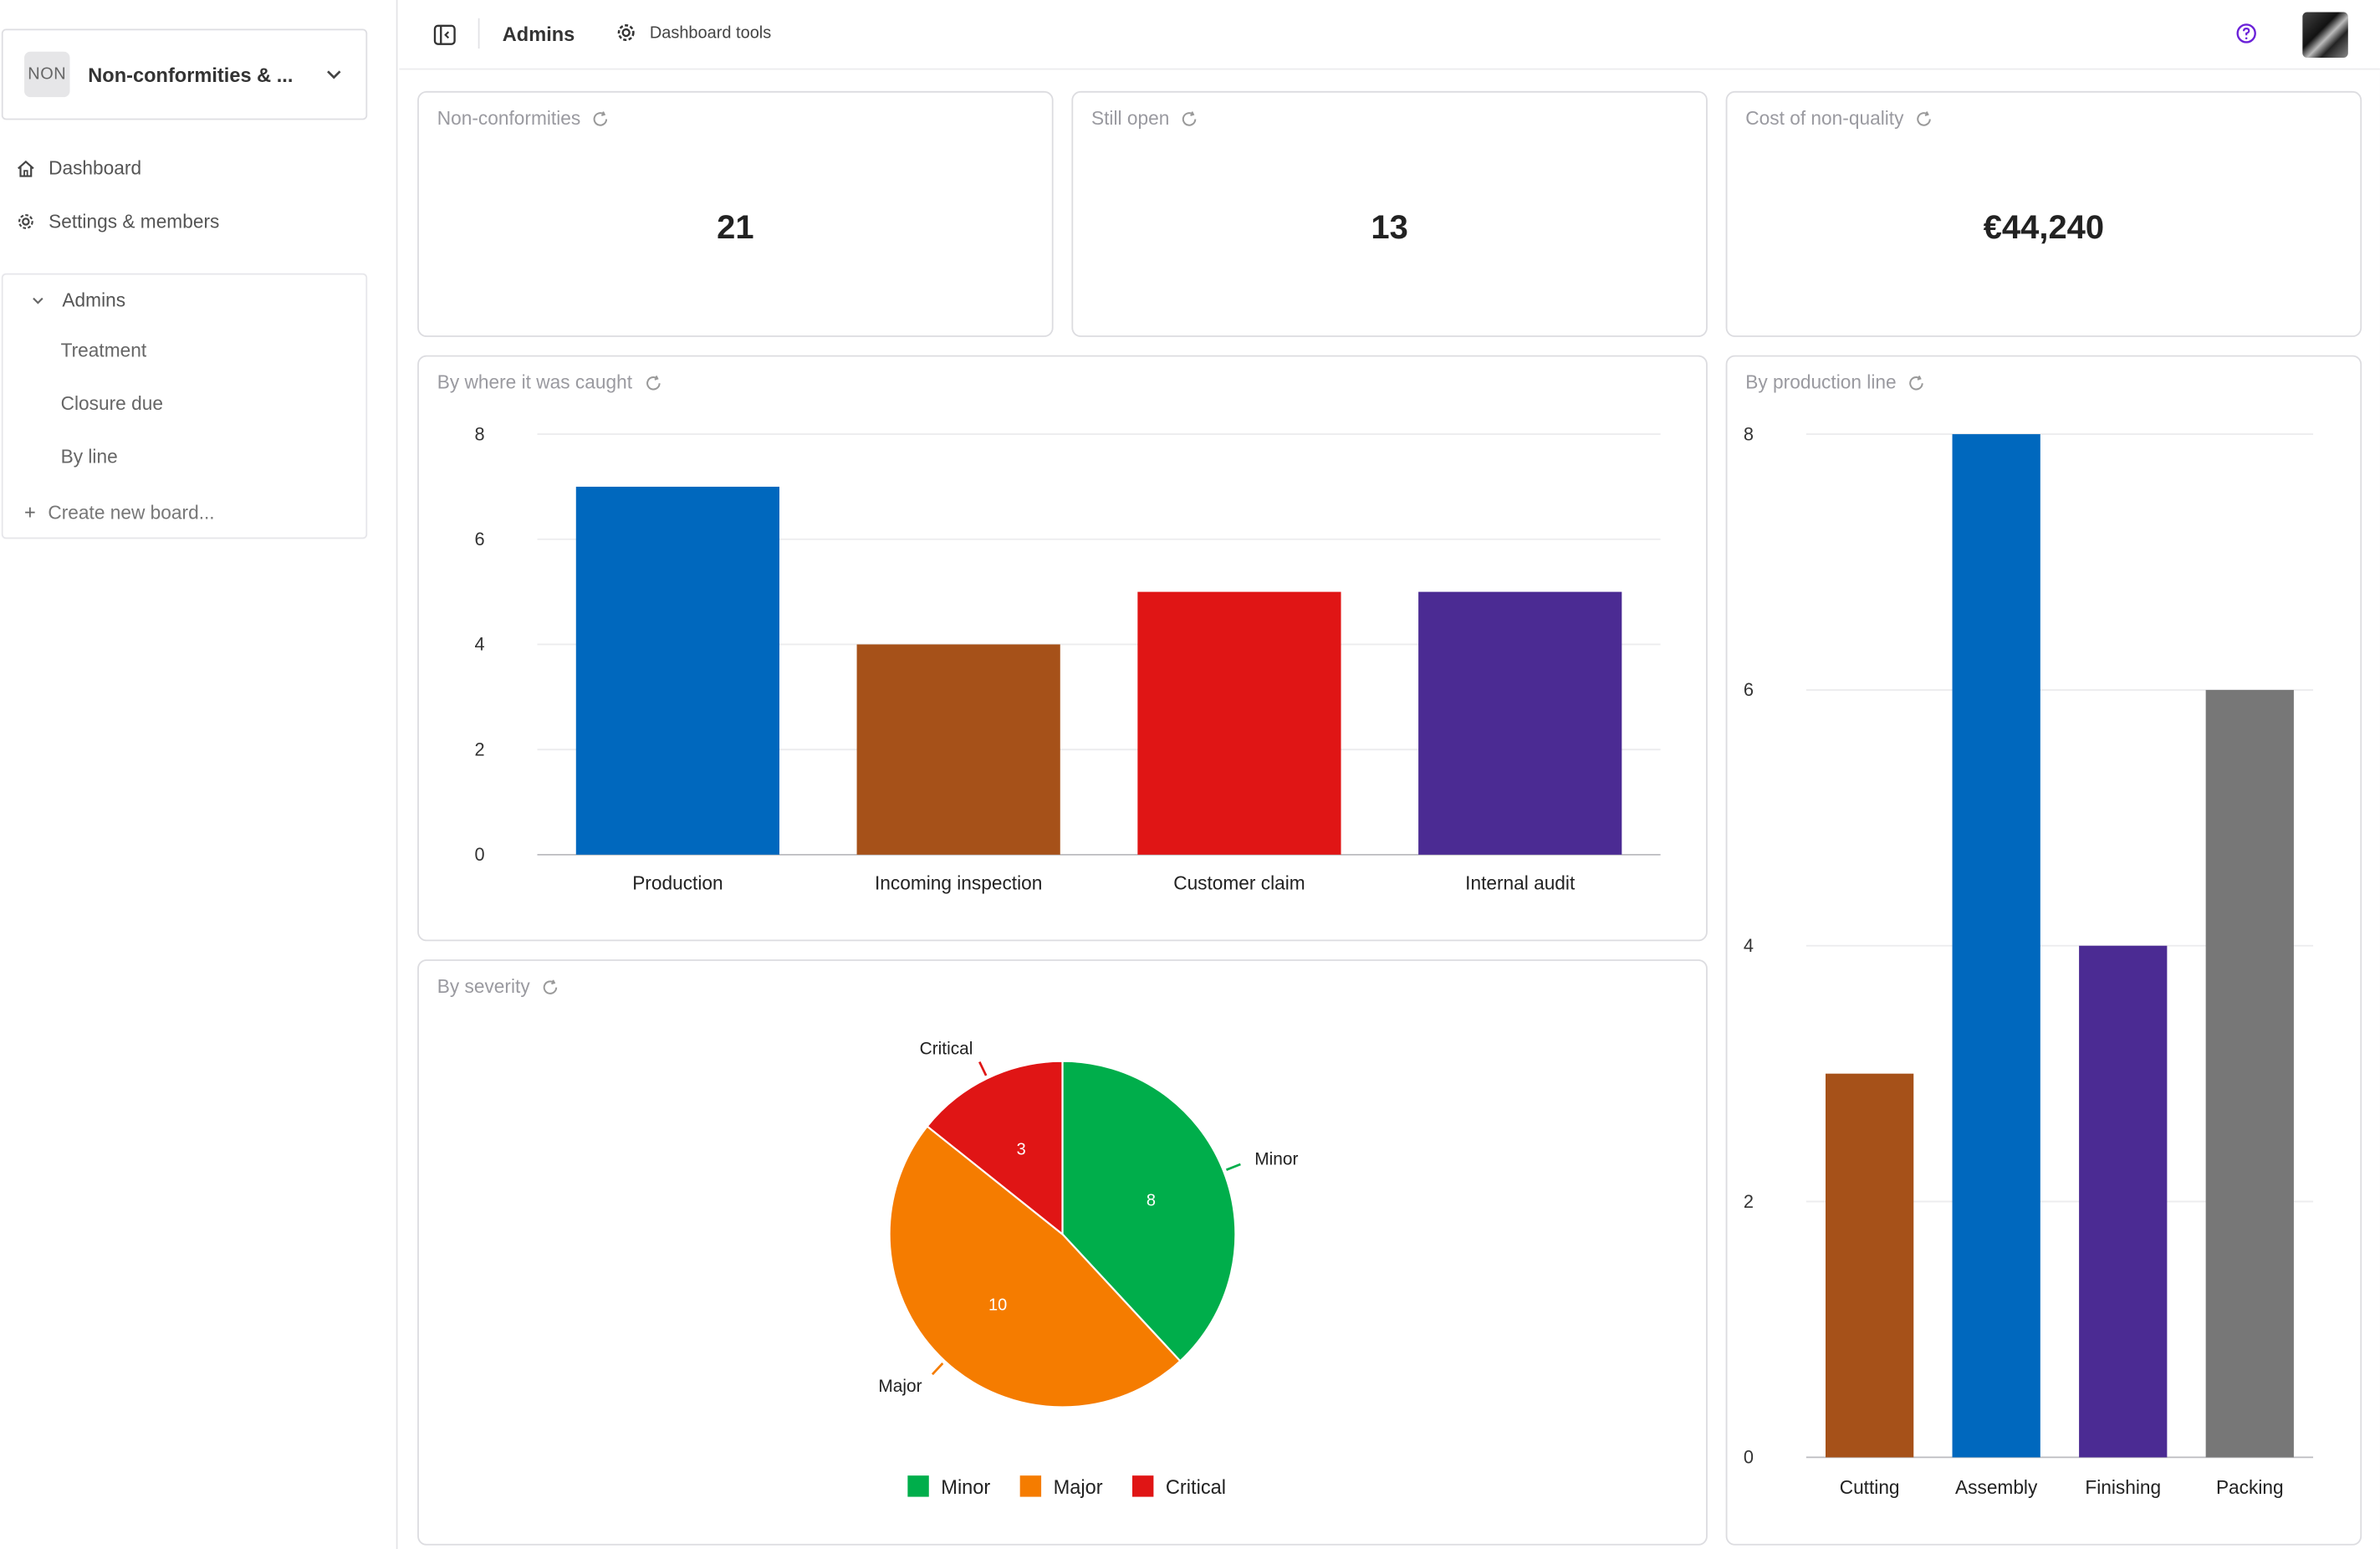  Describe the element at coordinates (1149, 1211) in the screenshot. I see `pie-slice-minor` at that location.